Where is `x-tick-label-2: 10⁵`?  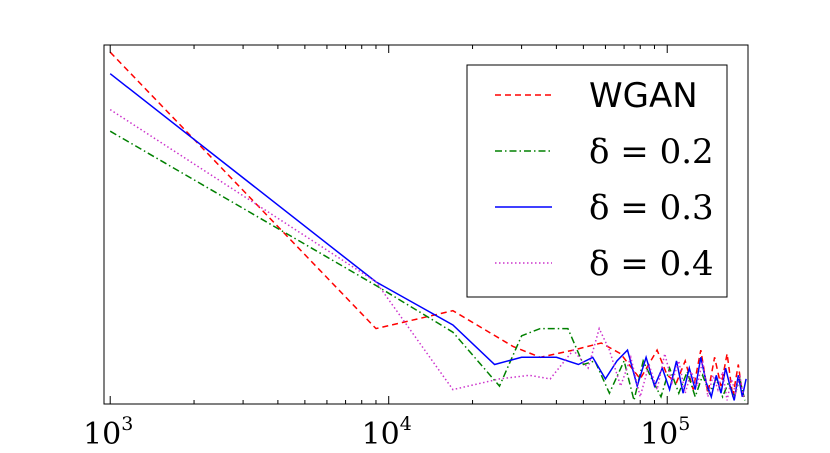 x-tick-label-2: 10⁵ is located at coordinates (665, 432).